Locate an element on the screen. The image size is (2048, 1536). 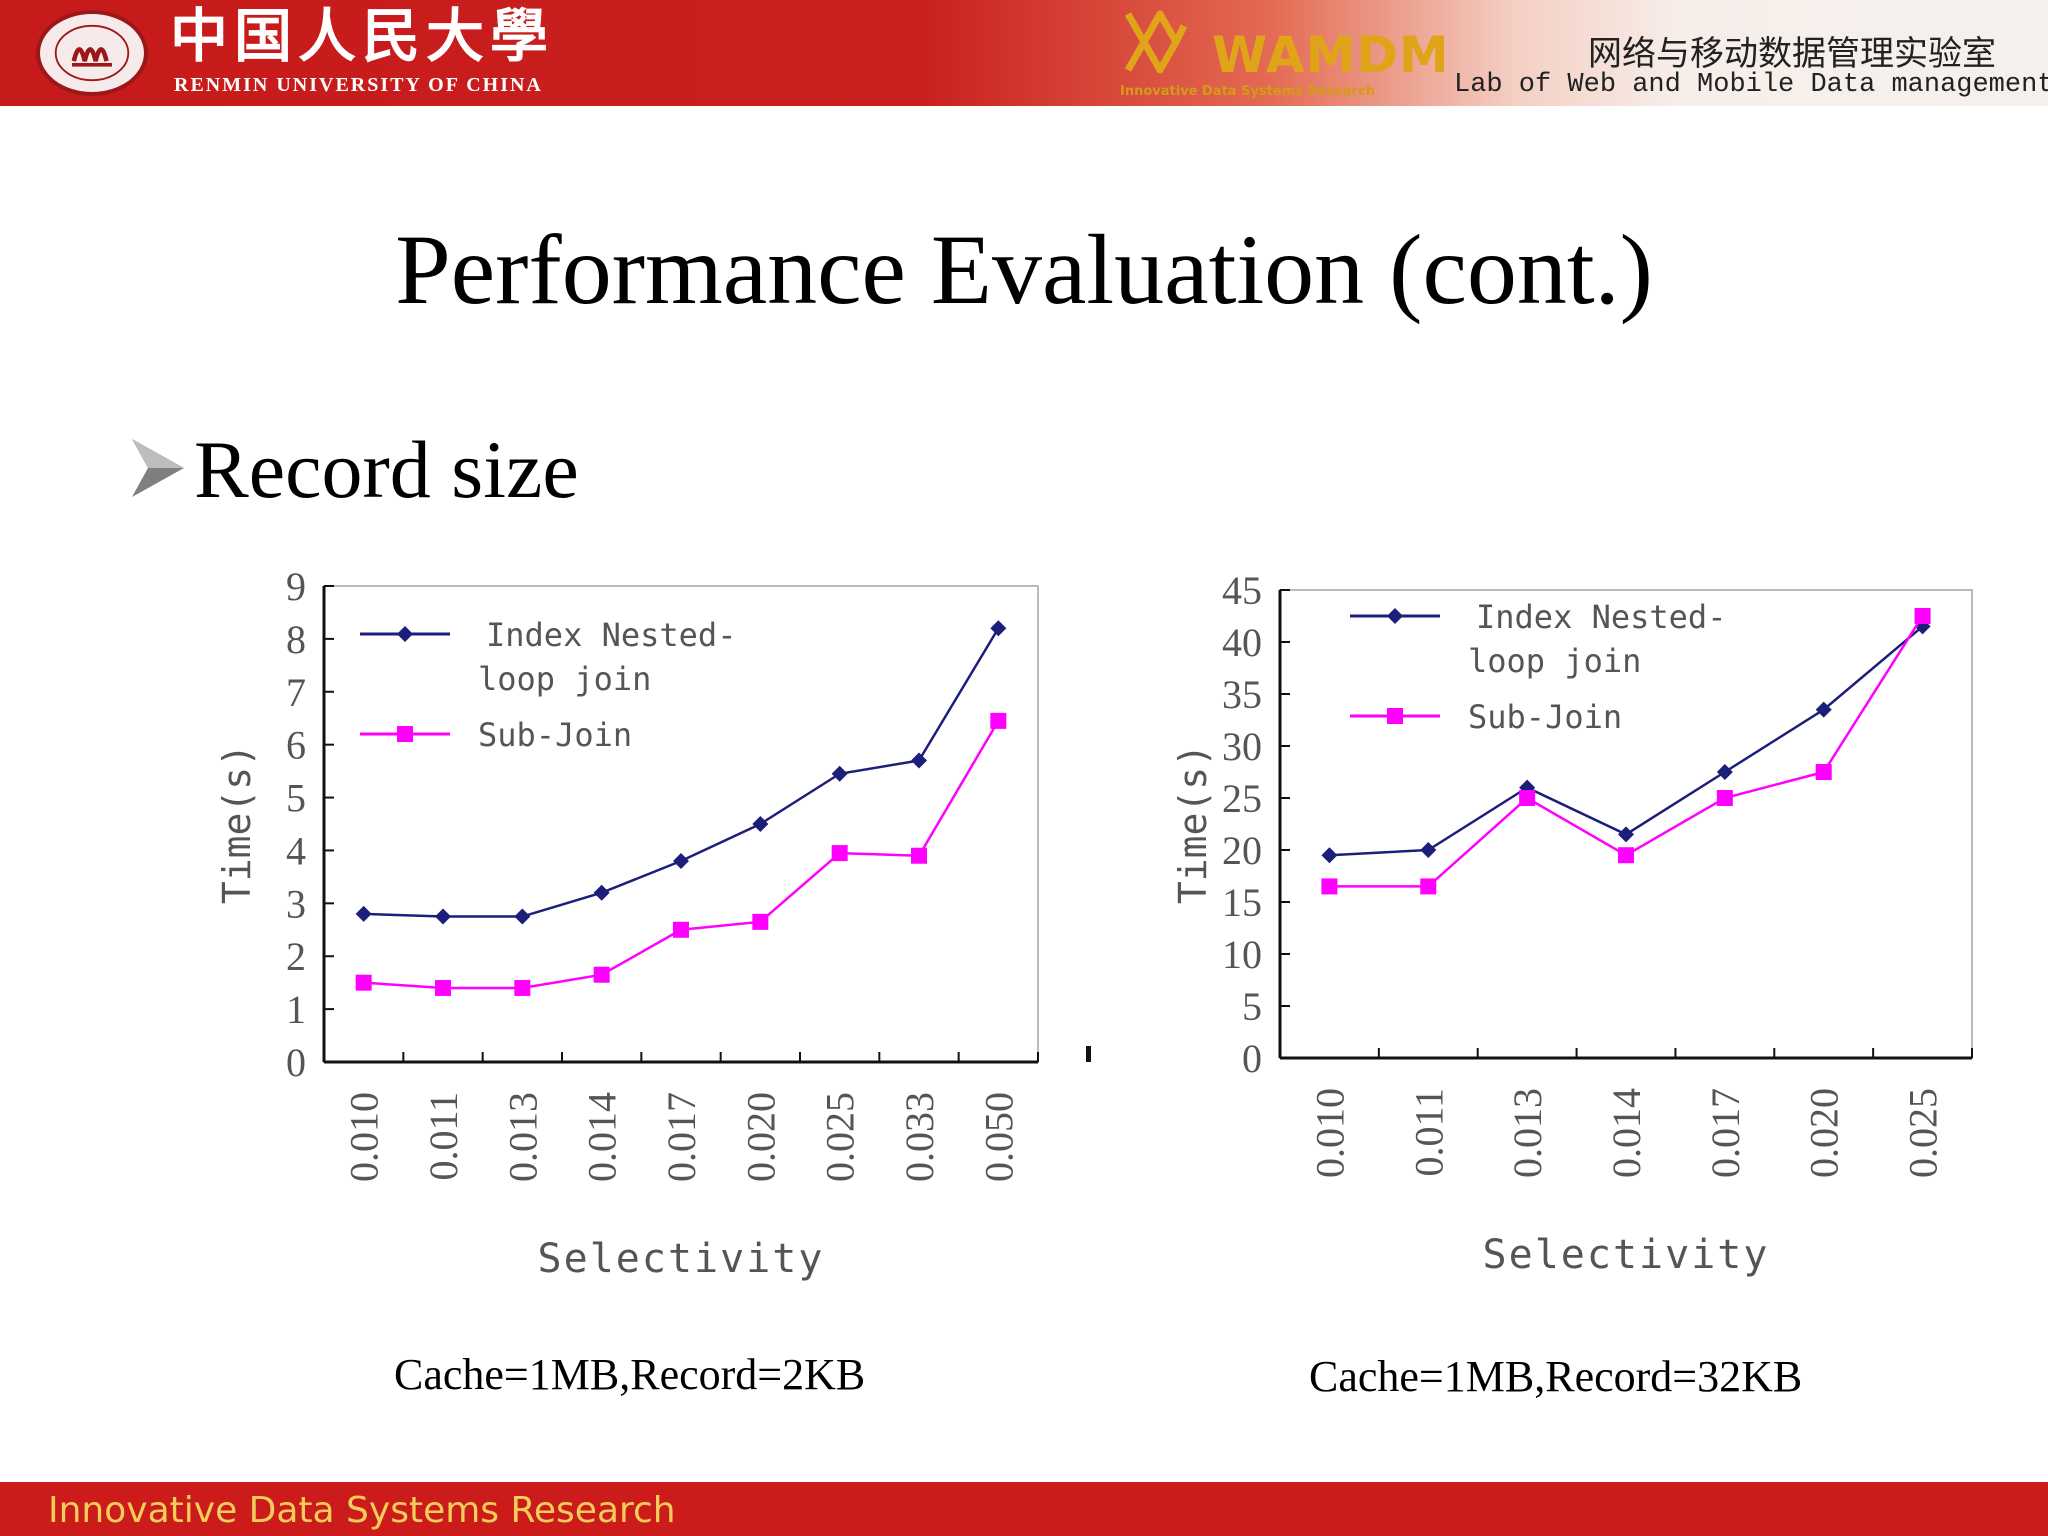
y-tick-label: 40 is located at coordinates (1242, 642).